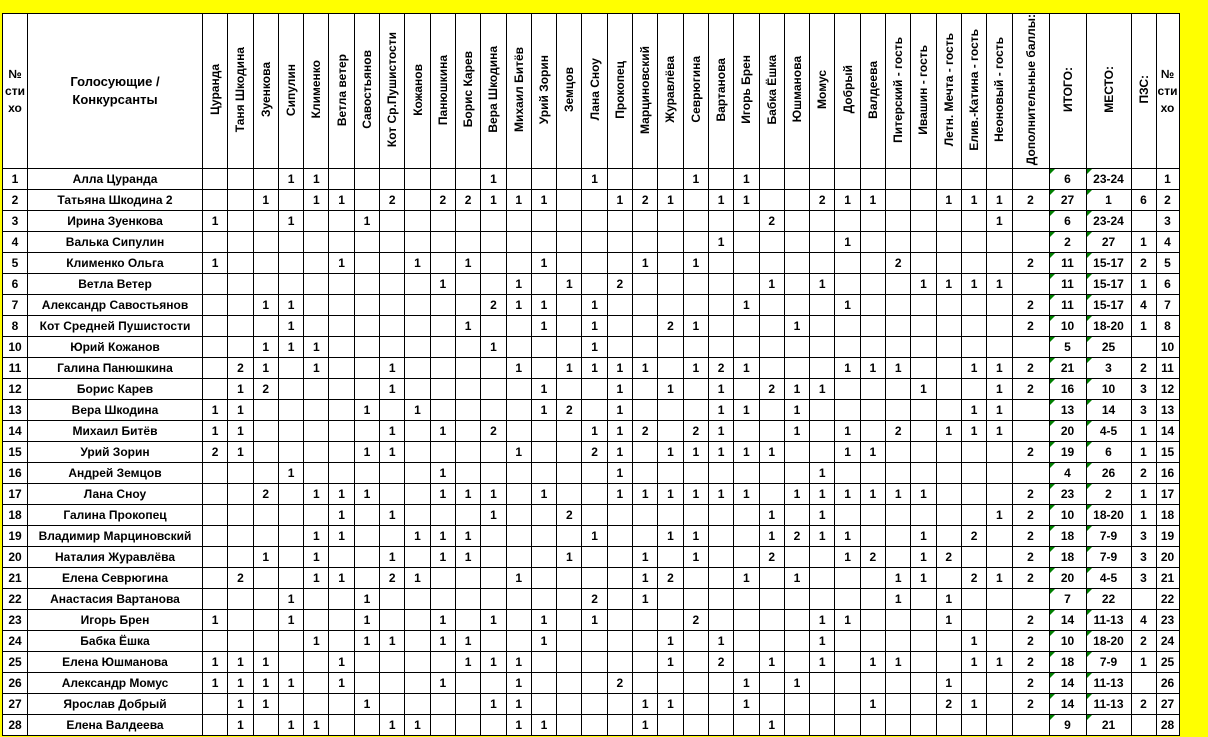  I want to click on row-number: 26, so click(15, 683).